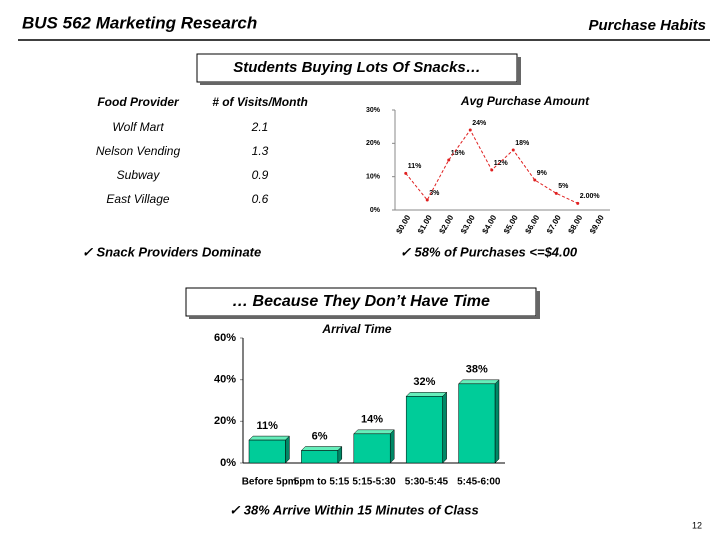  I want to click on box-text: … Because They Don’t Have Time, so click(361, 301).